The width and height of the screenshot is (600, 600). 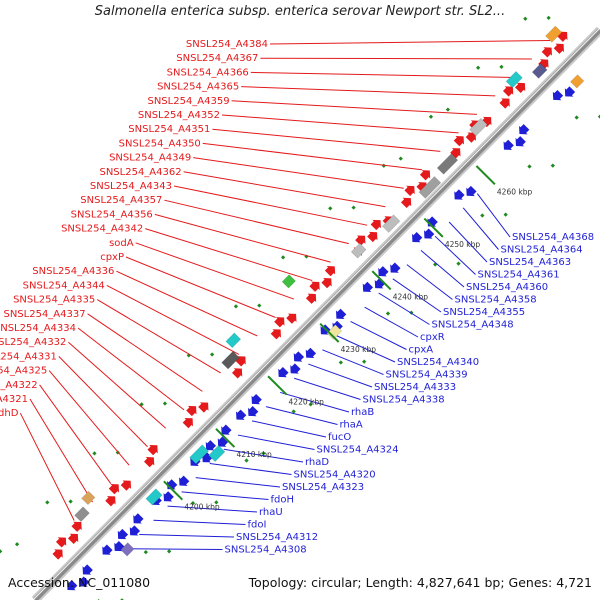 I want to click on gene-label: SNSL254_A4334, so click(x=38, y=328).